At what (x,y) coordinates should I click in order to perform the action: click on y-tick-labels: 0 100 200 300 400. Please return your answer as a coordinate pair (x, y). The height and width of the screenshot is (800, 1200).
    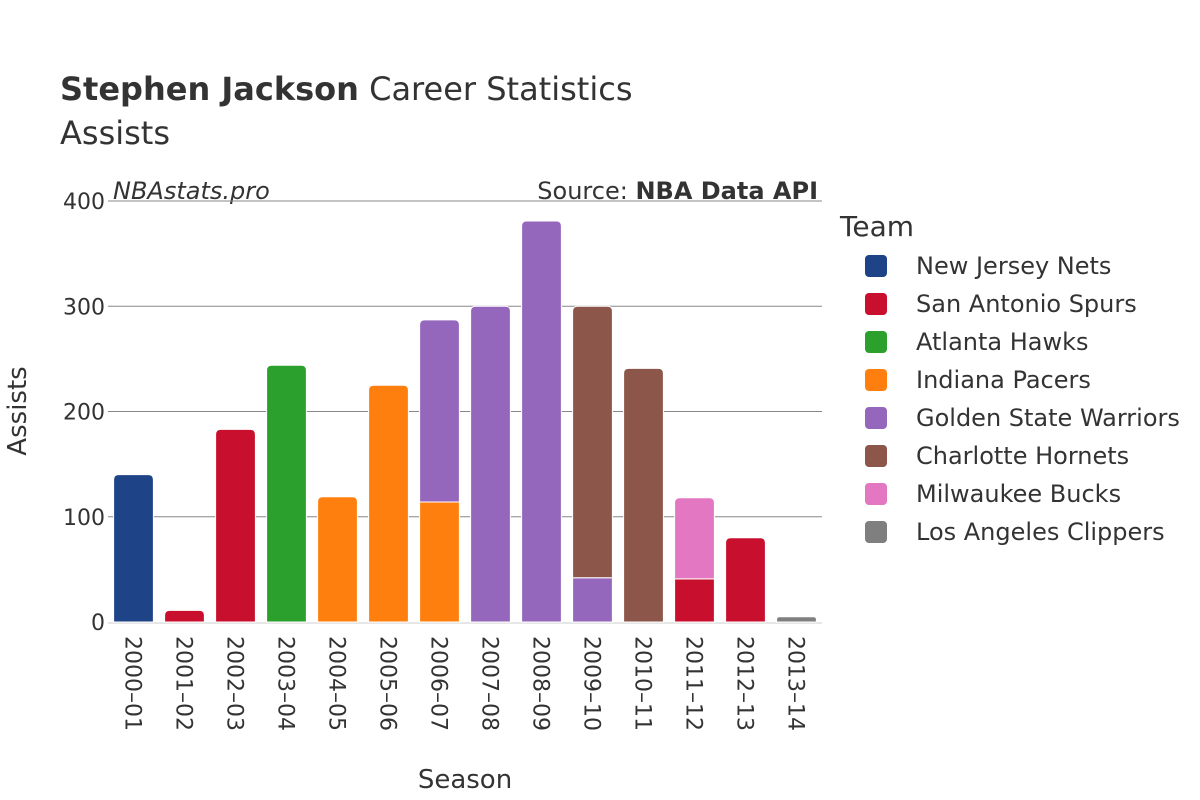
    Looking at the image, I should click on (84, 413).